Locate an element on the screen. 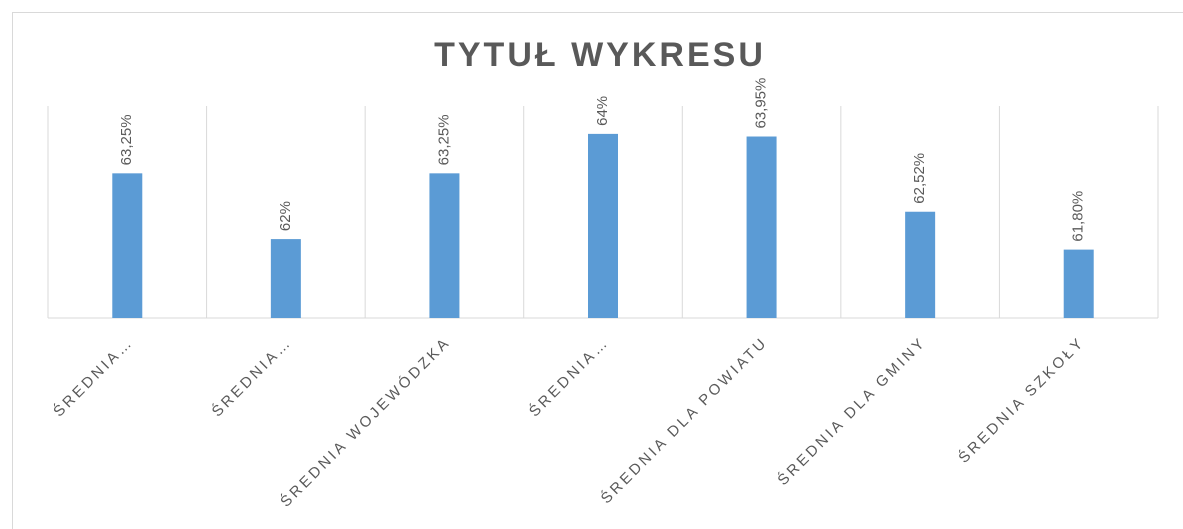  x-tick-label: ŚREDNIA DLA POWIATU is located at coordinates (684, 420).